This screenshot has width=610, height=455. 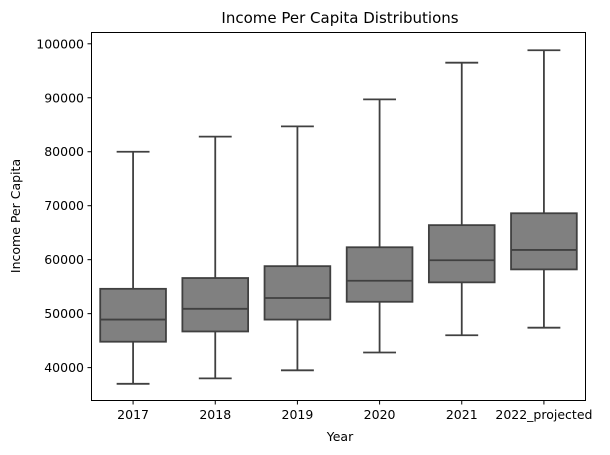 What do you see at coordinates (462, 414) in the screenshot?
I see `x-tick-label: 2021` at bounding box center [462, 414].